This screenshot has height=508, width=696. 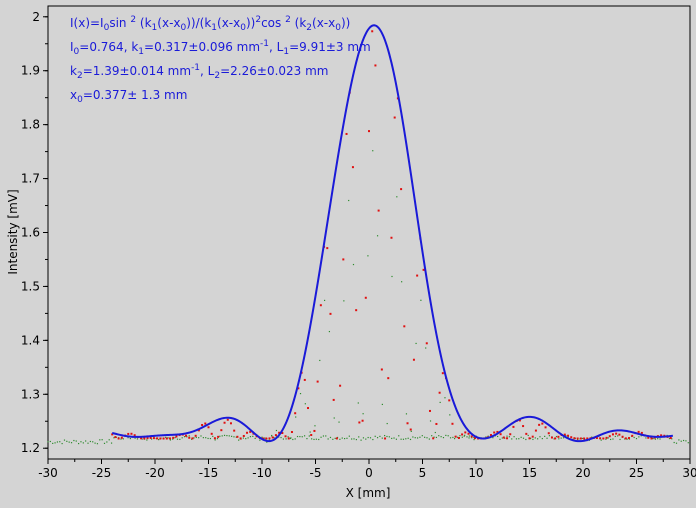 I want to click on x-tick-label: 10, so click(x=475, y=473).